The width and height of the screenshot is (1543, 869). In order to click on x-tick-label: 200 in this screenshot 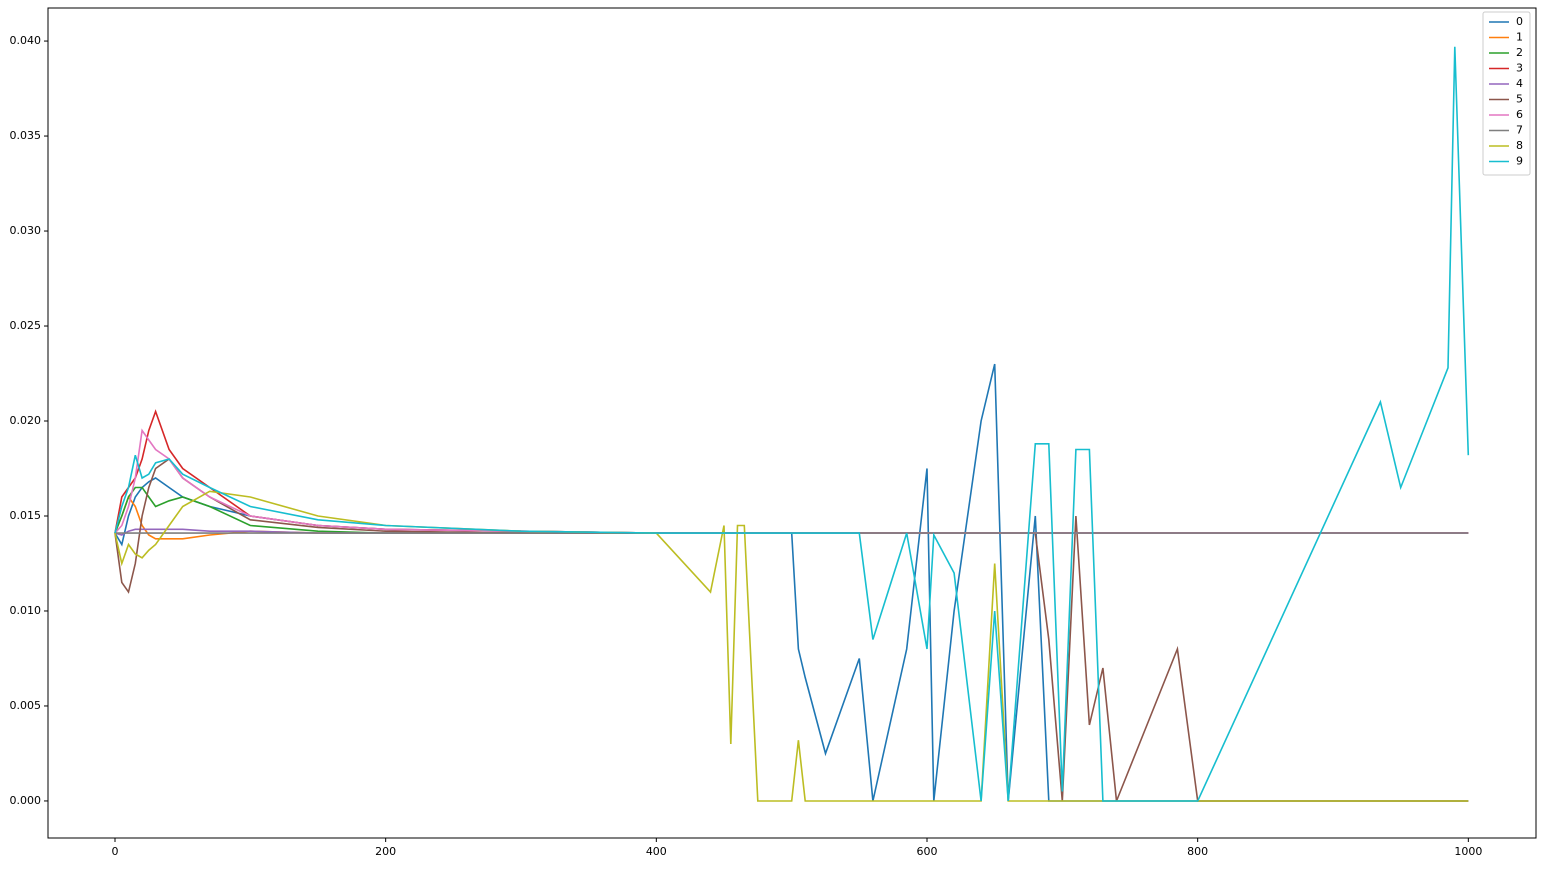, I will do `click(385, 851)`.